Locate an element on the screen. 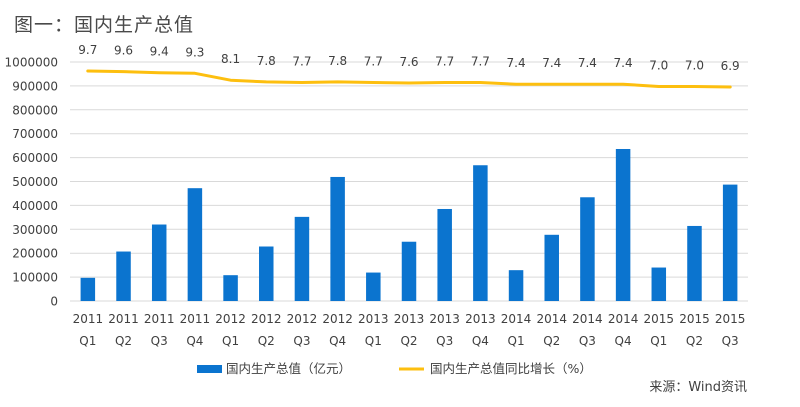 This screenshot has width=800, height=407. growth-data-label: 7.6 is located at coordinates (408, 62).